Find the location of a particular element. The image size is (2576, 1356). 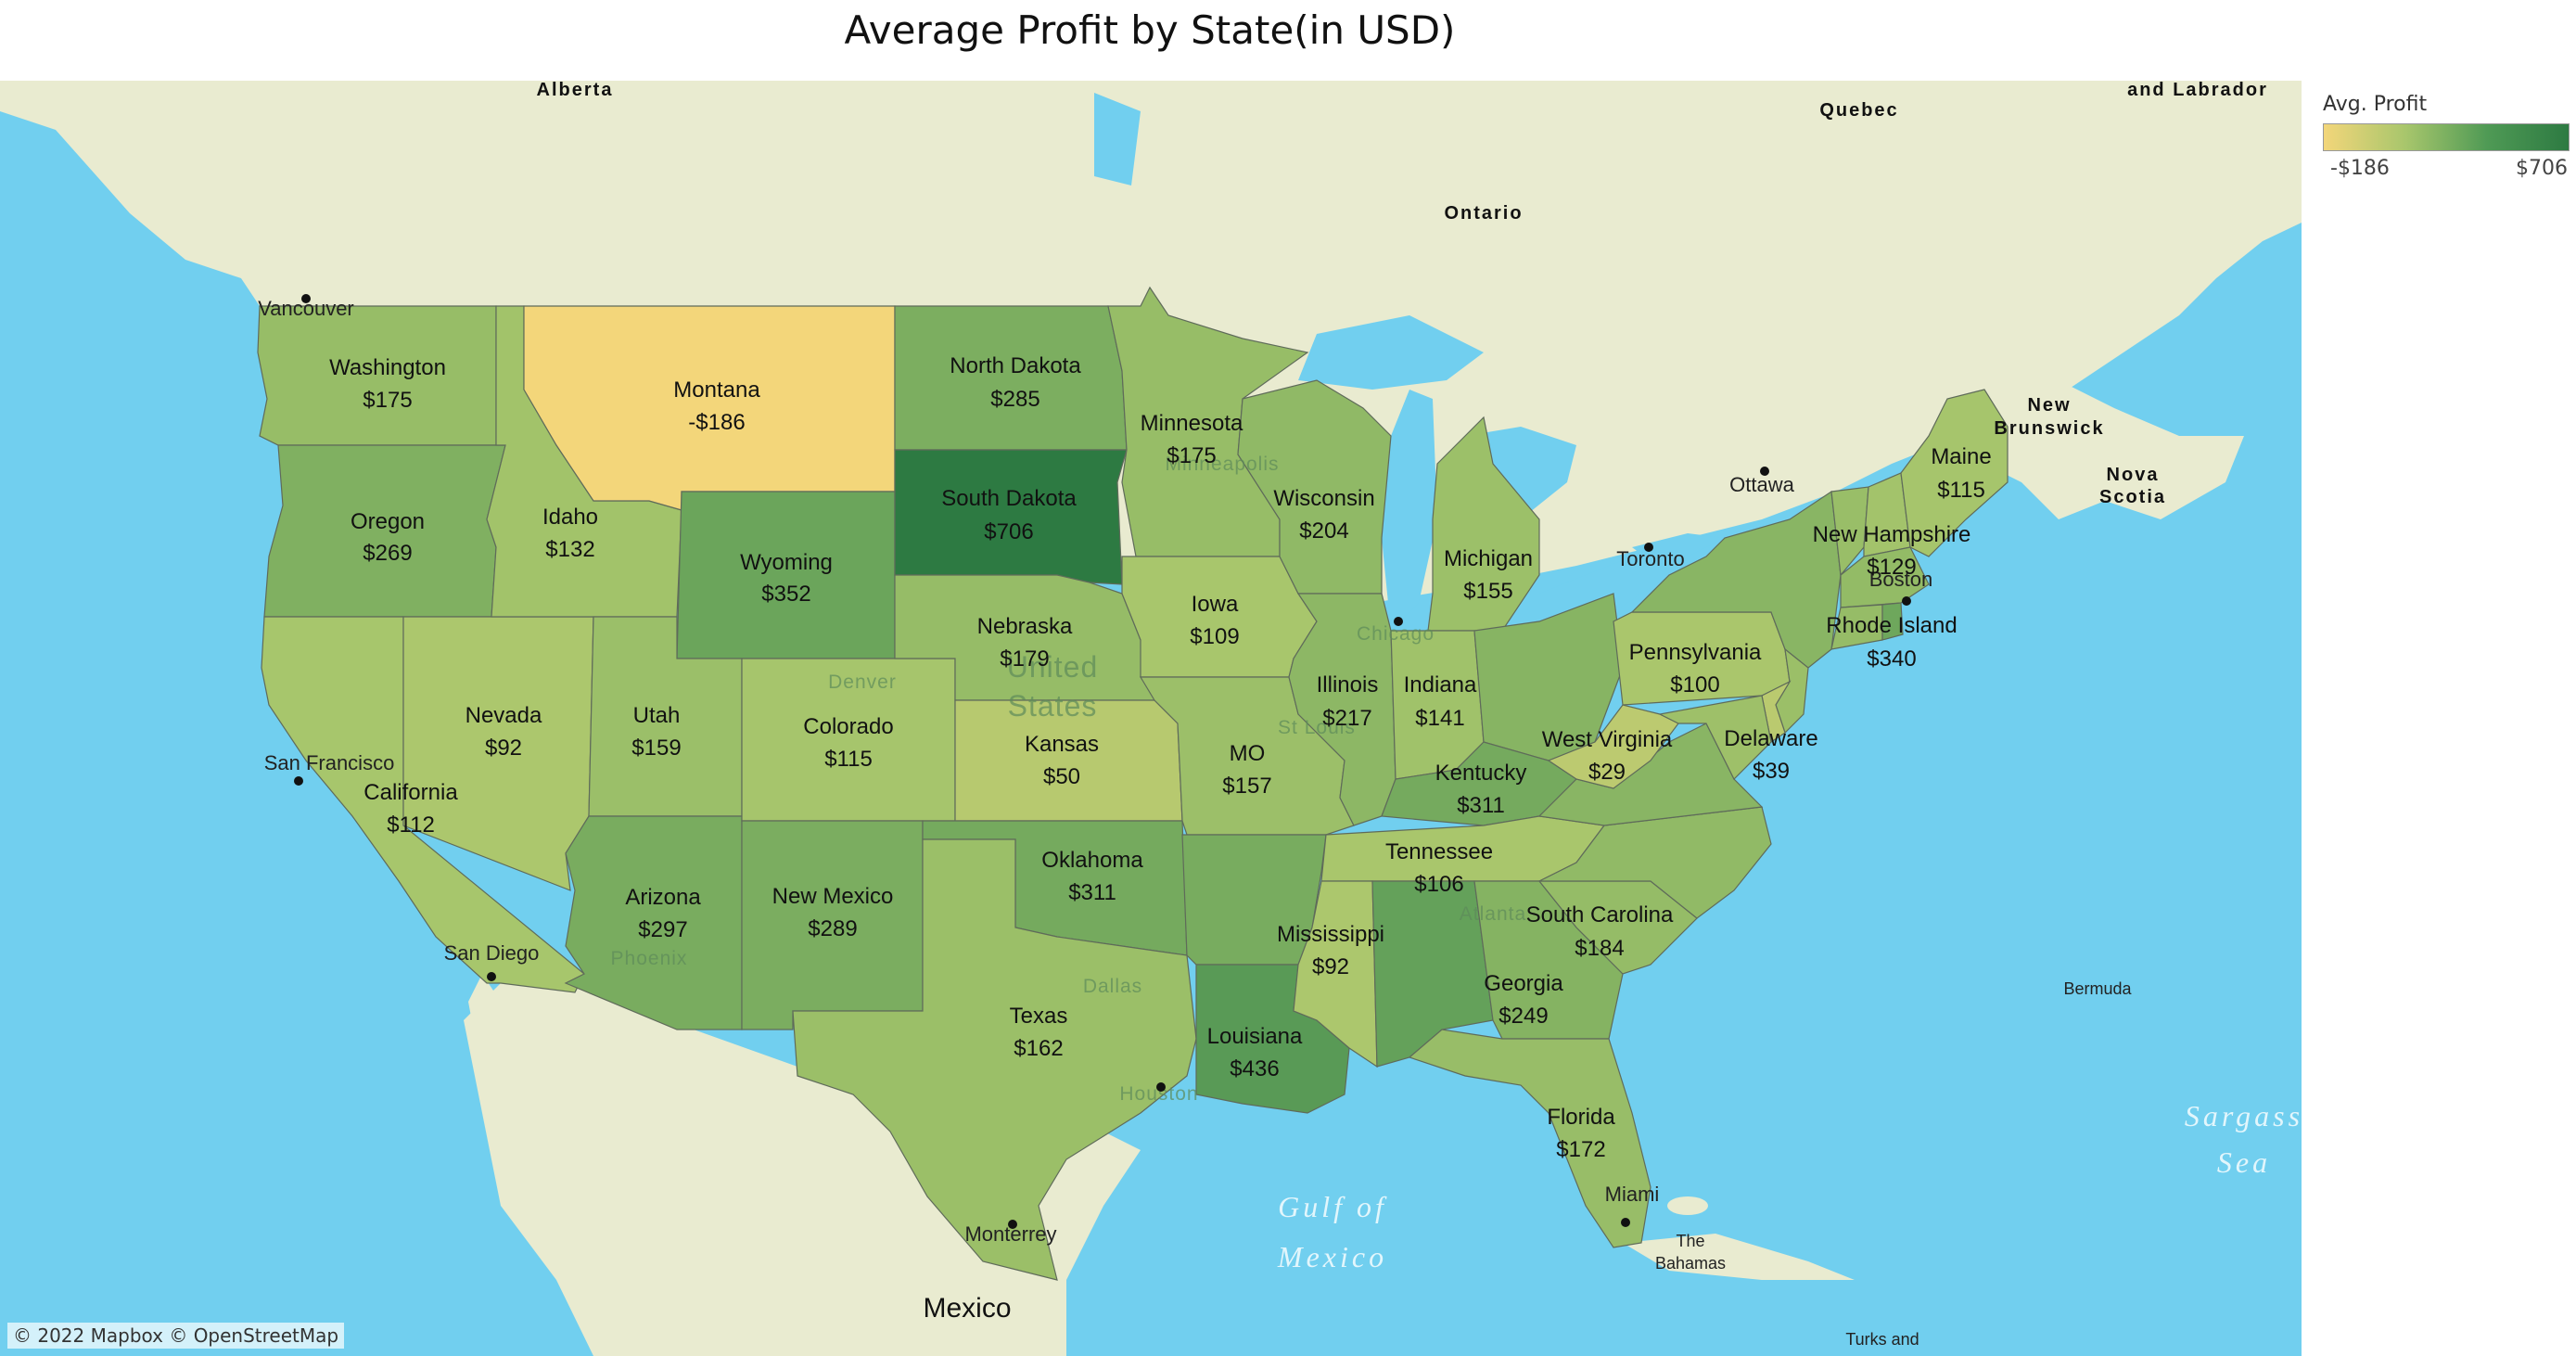

state-maryland is located at coordinates (1715, 738).